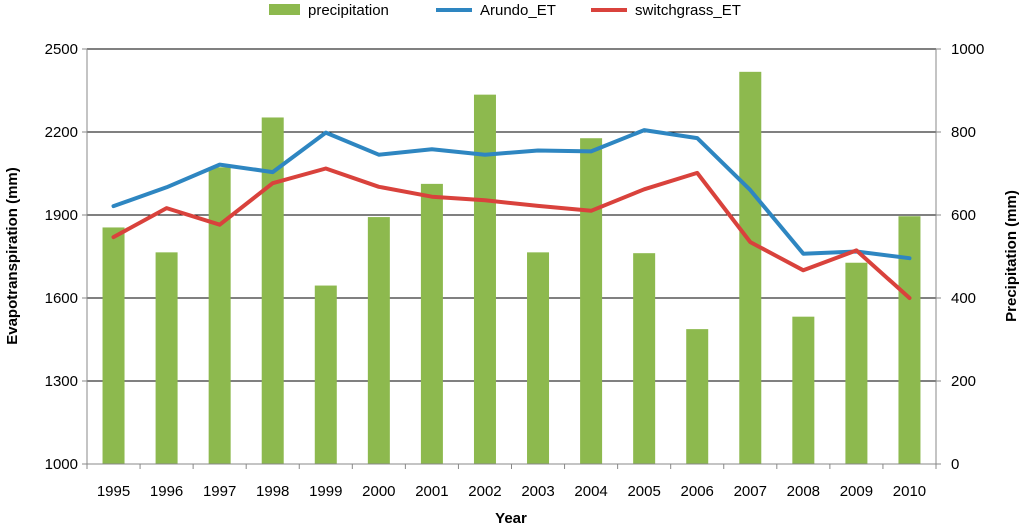  What do you see at coordinates (61, 215) in the screenshot?
I see `y-left-tick-label: 1900` at bounding box center [61, 215].